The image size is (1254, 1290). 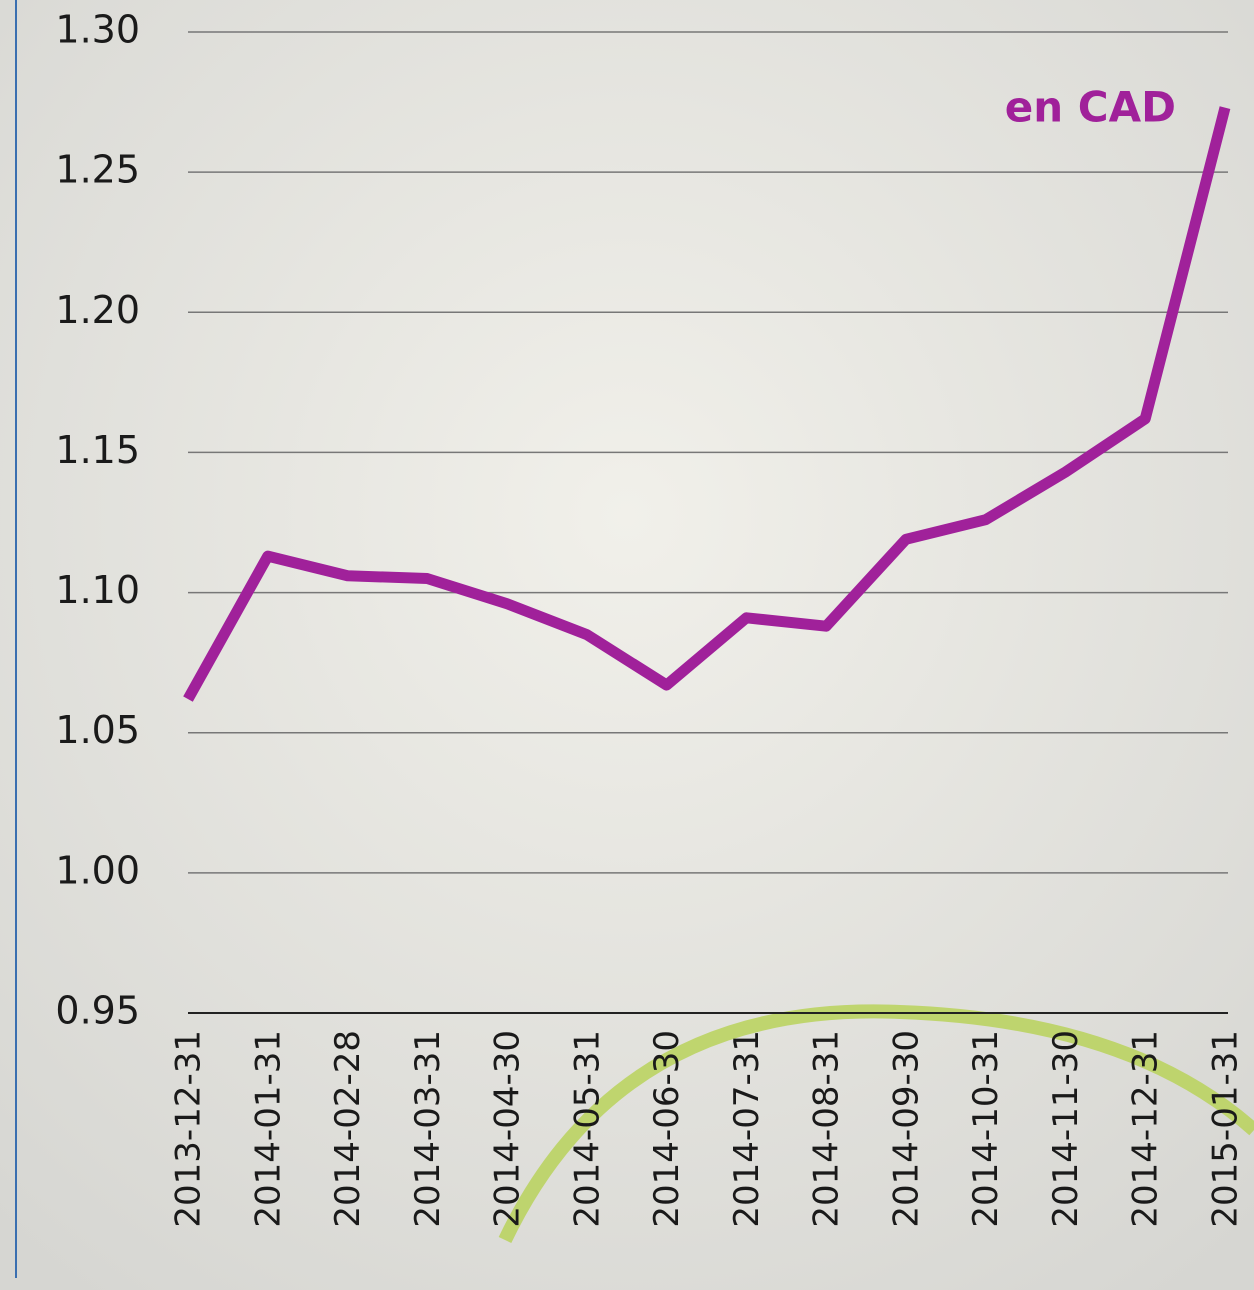 I want to click on y-tick-label: 1.20, so click(x=97, y=310).